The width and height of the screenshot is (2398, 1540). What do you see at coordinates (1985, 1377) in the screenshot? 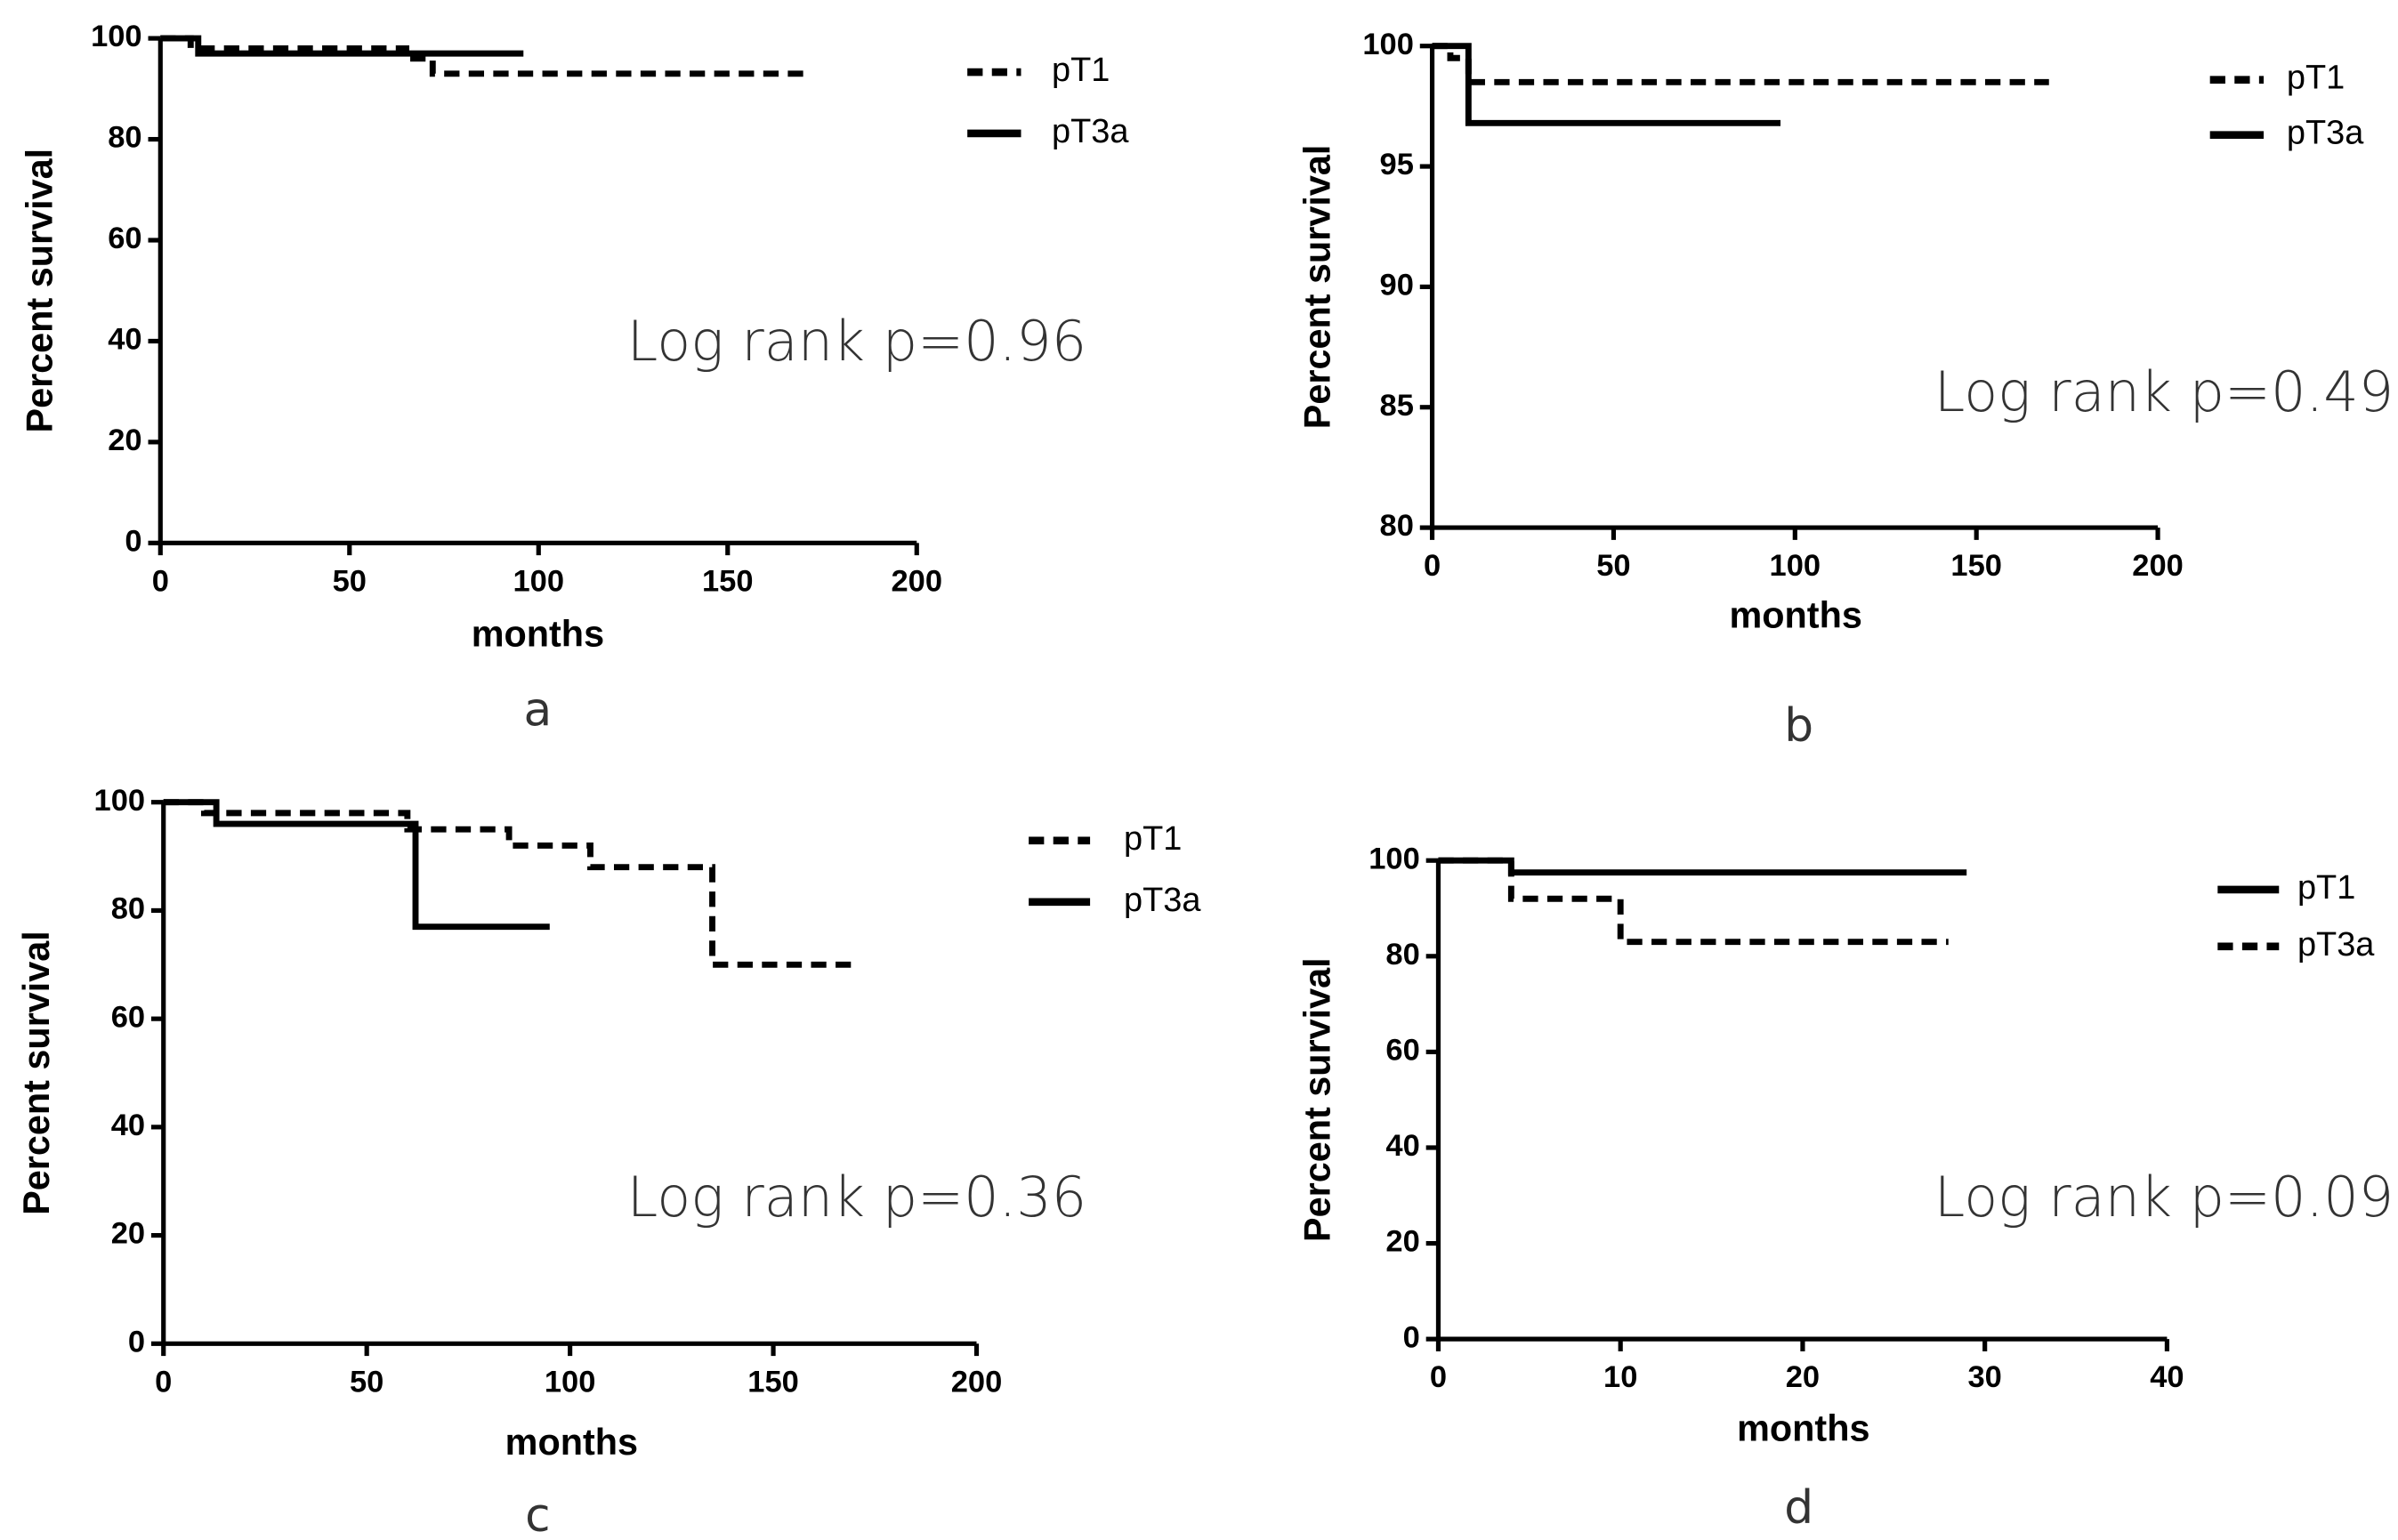
I see `x-tick-label: 30` at bounding box center [1985, 1377].